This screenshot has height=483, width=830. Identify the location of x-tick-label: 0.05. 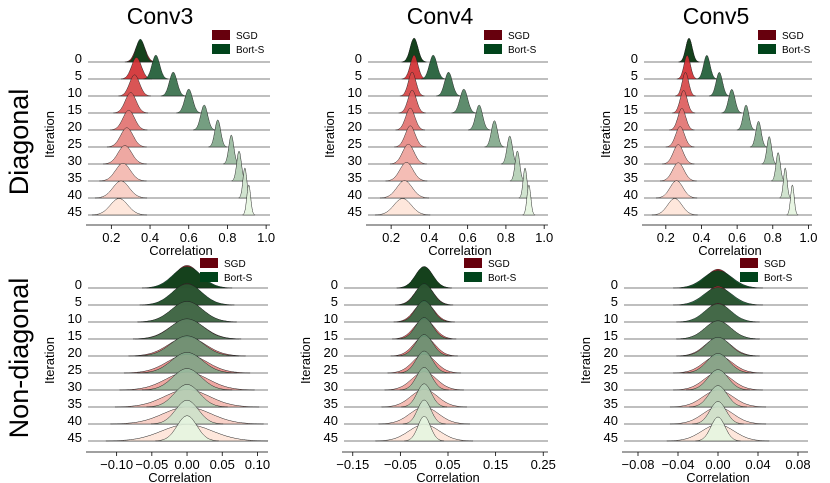
(222, 464).